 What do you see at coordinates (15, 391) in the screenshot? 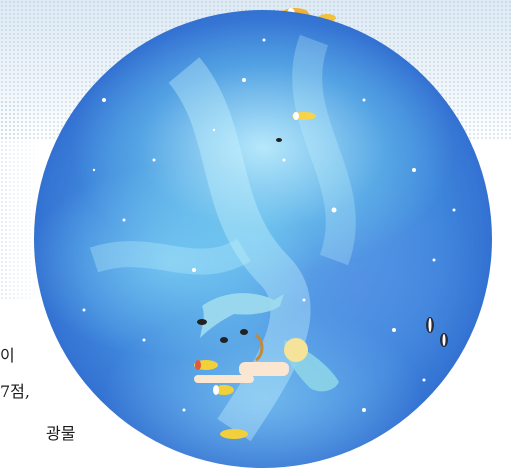
I see `text-fragment-2: 7점,` at bounding box center [15, 391].